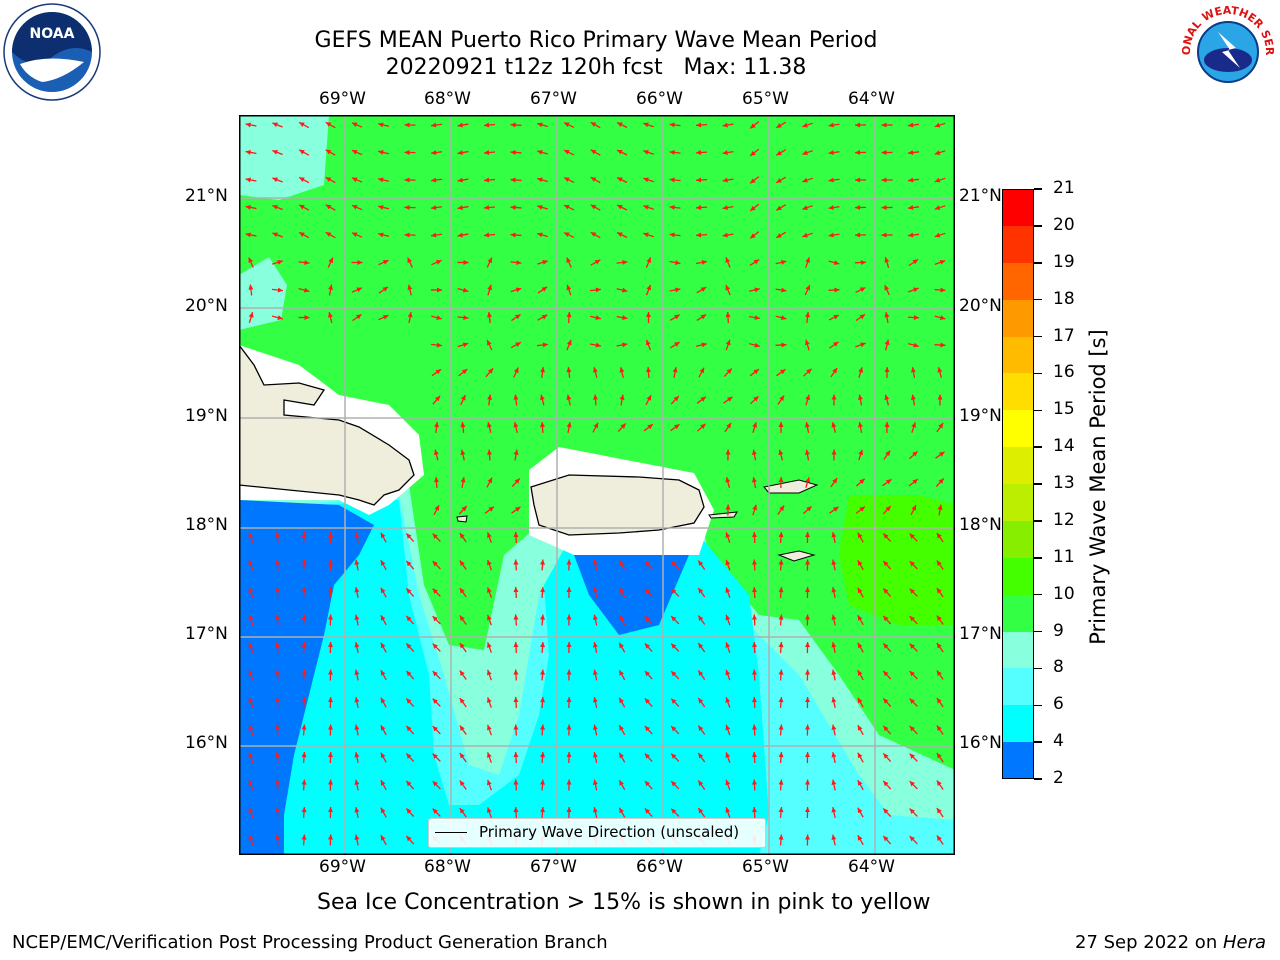 This screenshot has width=1280, height=960. Describe the element at coordinates (306, 677) in the screenshot. I see `field-4-6-west` at that location.